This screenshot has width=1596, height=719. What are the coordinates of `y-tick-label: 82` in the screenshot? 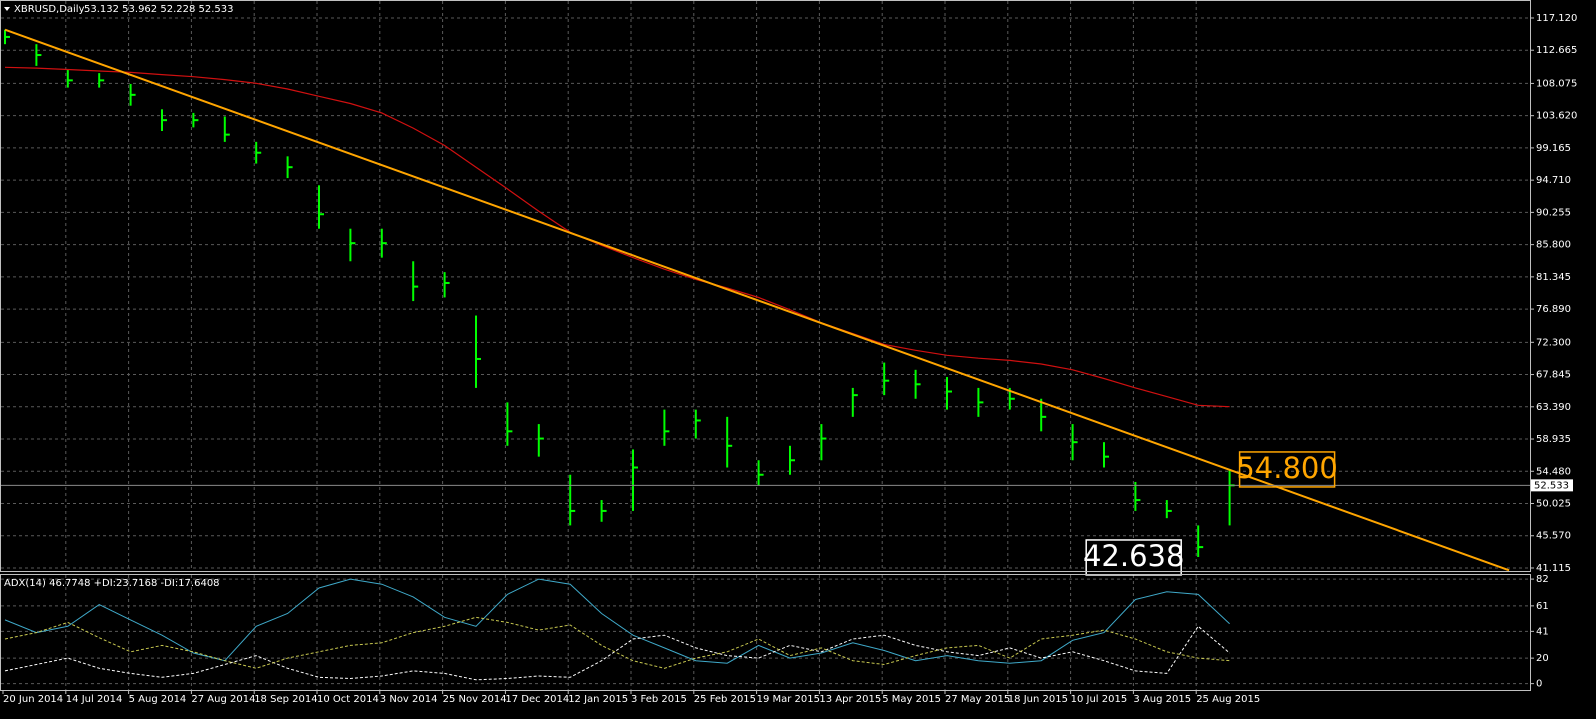 It's located at (1542, 579).